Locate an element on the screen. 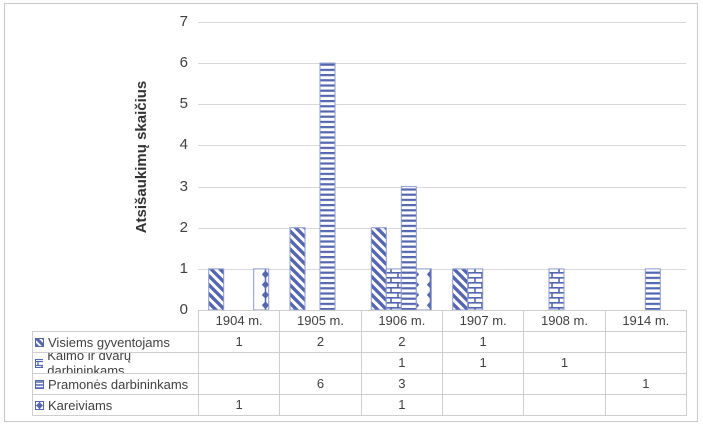  diamond-icon is located at coordinates (39, 405).